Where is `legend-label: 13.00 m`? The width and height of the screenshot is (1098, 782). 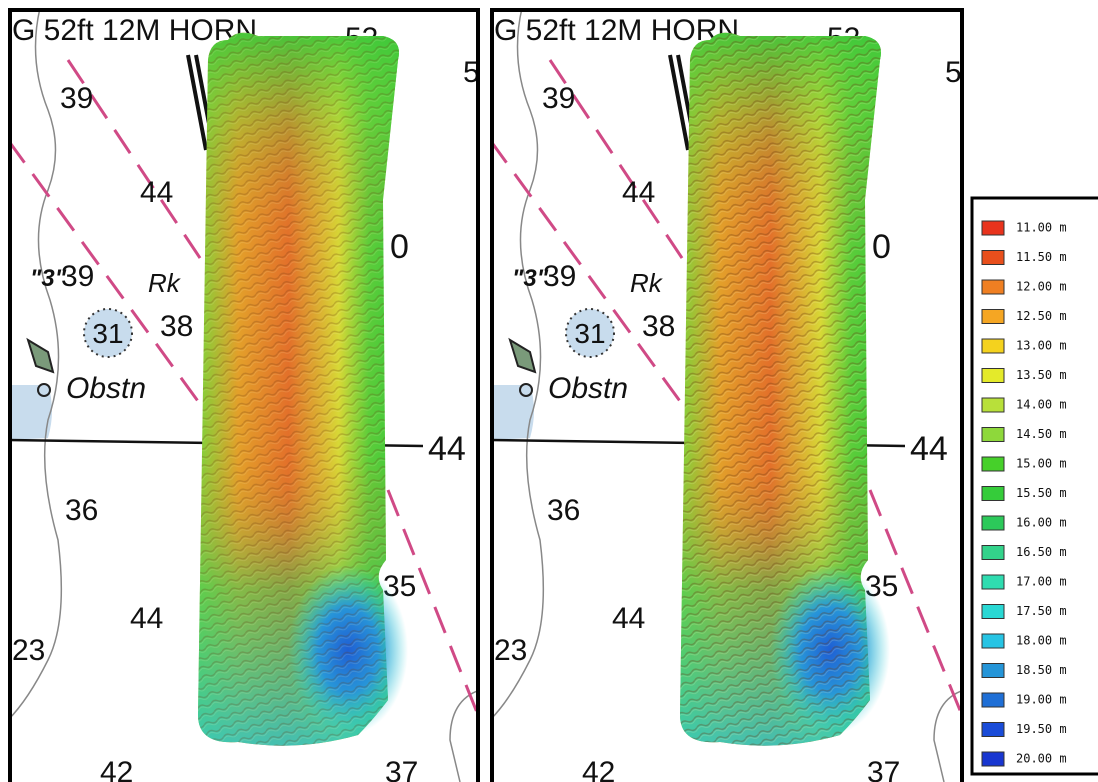
legend-label: 13.00 m is located at coordinates (1041, 346).